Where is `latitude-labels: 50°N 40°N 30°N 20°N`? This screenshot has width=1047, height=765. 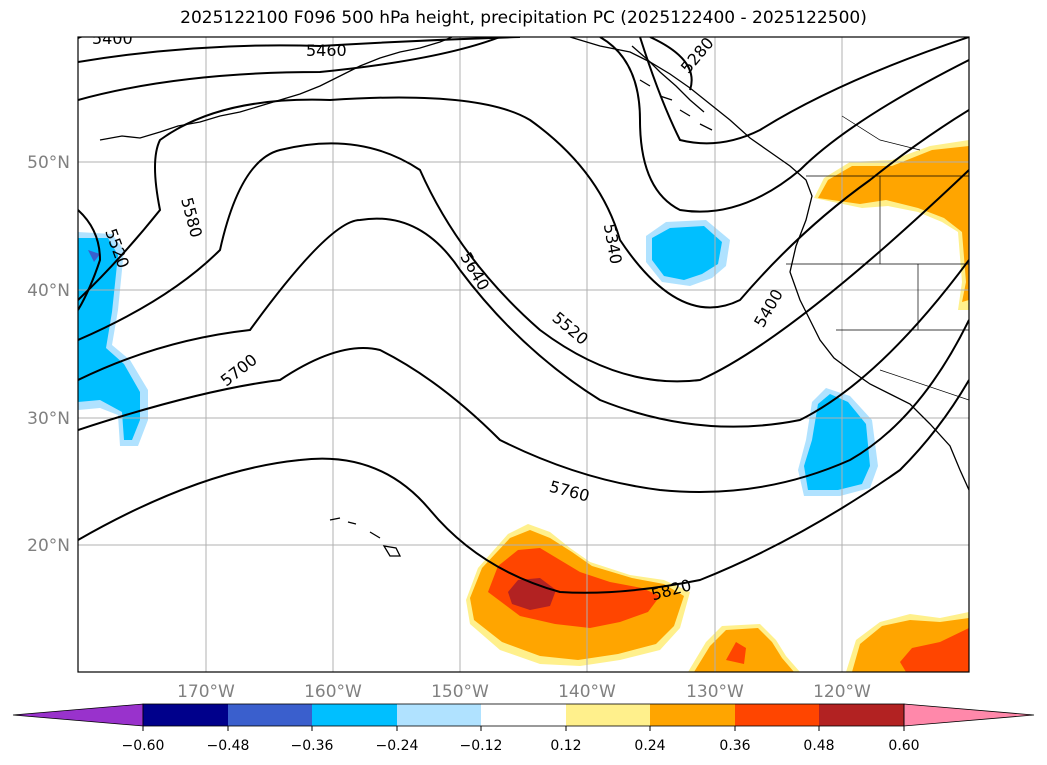
latitude-labels: 50°N 40°N 30°N 20°N is located at coordinates (48, 354).